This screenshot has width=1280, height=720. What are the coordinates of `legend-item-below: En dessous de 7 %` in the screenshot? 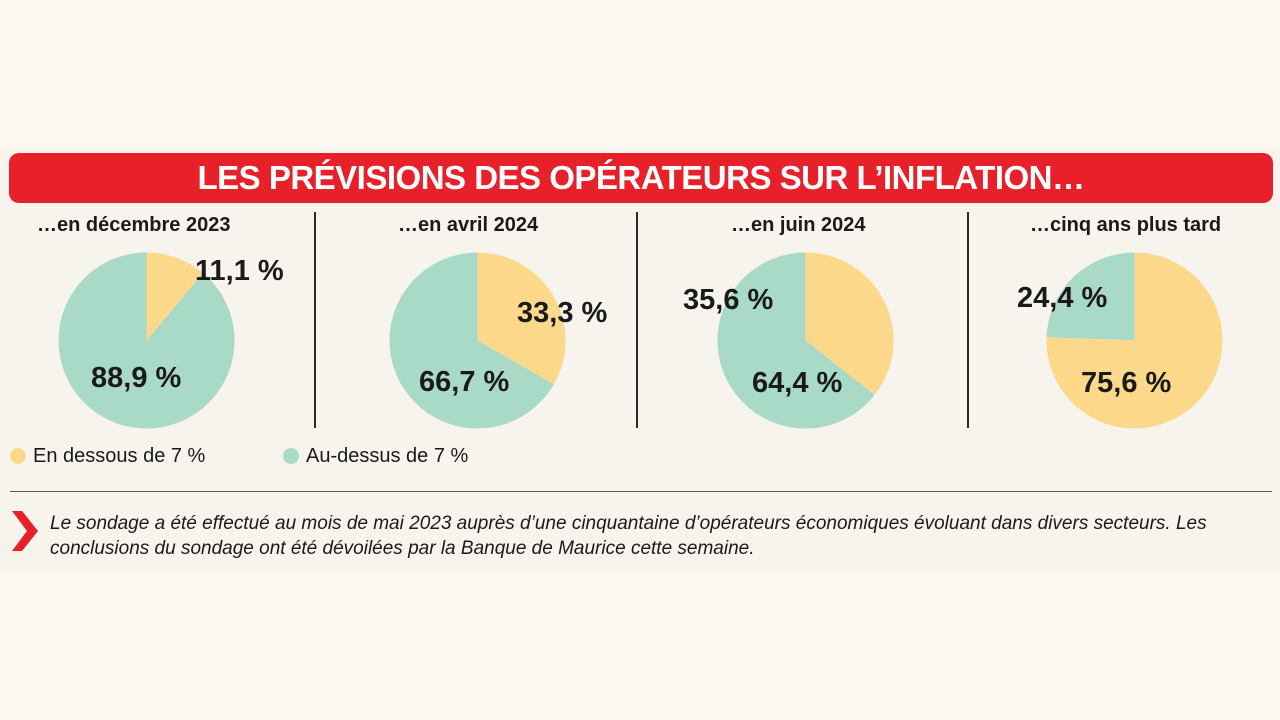 It's located at (107, 456).